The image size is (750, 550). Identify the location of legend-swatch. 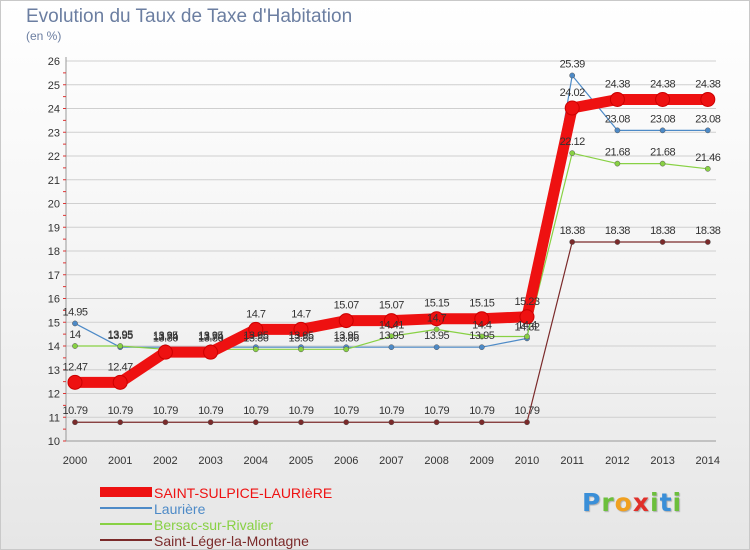
(126, 508).